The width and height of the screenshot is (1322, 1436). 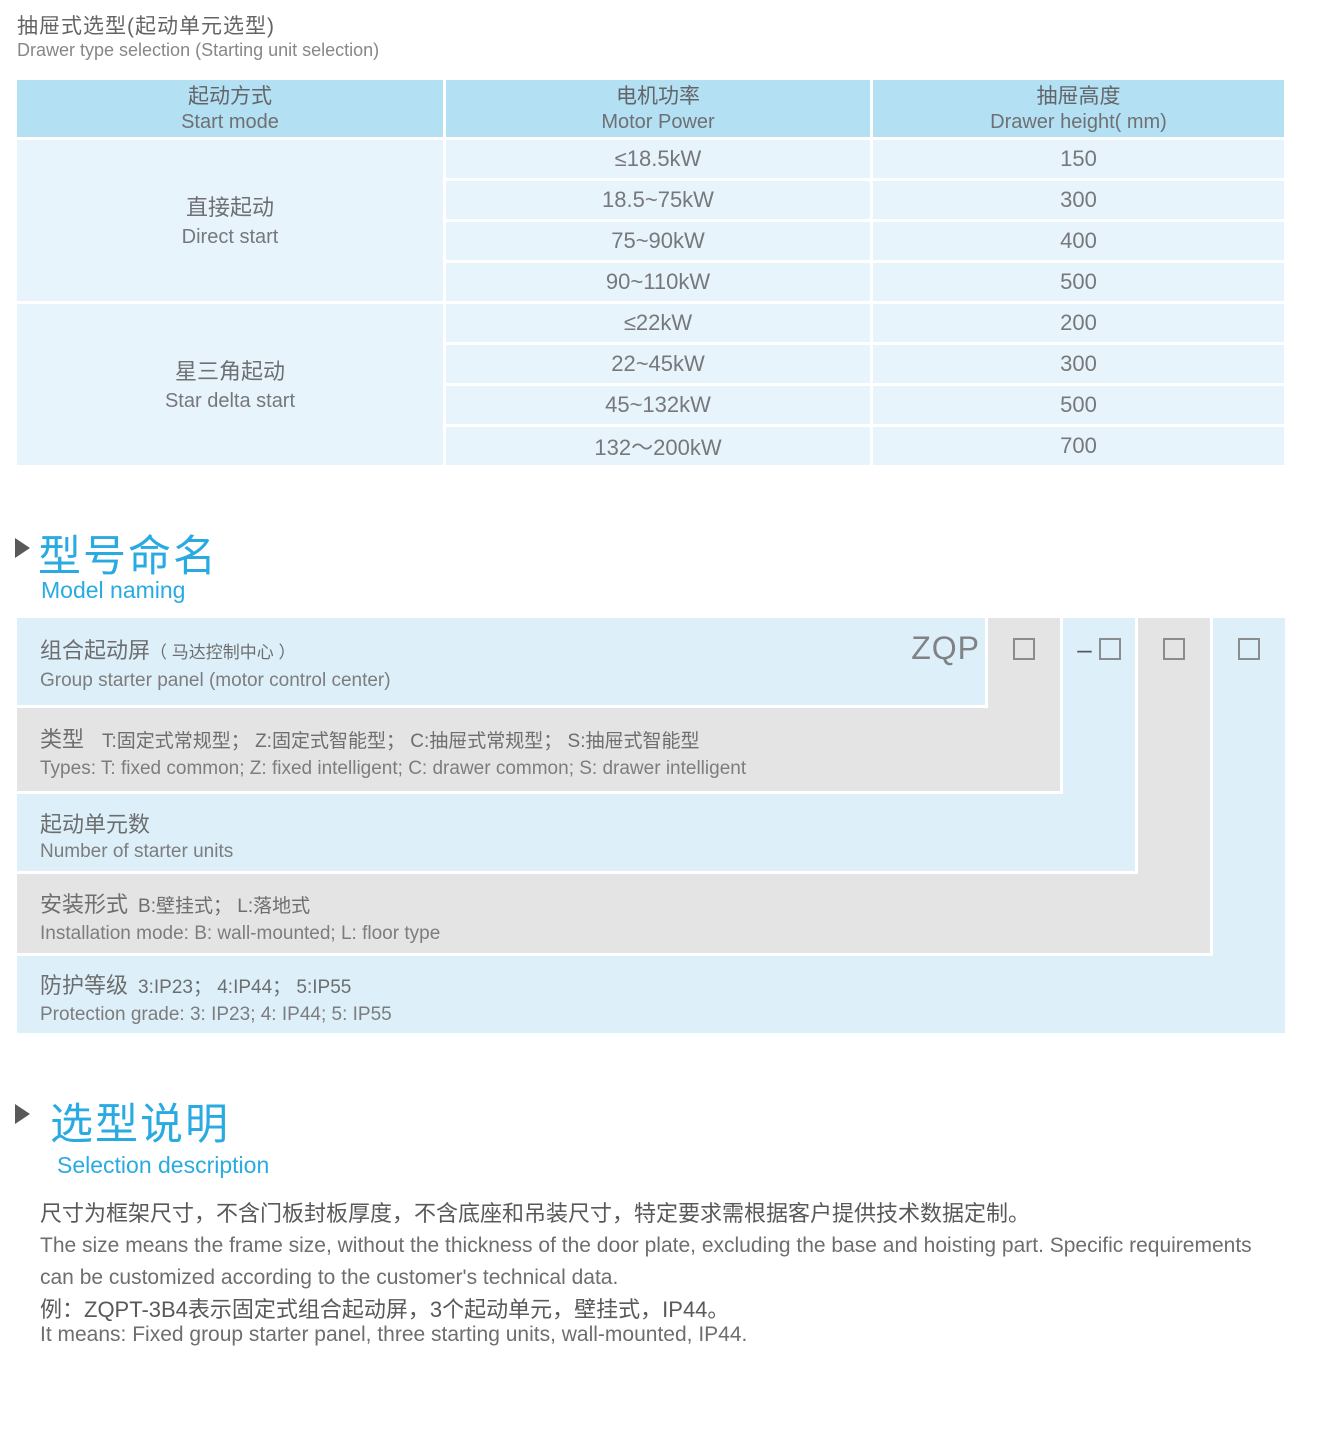 What do you see at coordinates (84, 985) in the screenshot?
I see `term-cn: 防护等级` at bounding box center [84, 985].